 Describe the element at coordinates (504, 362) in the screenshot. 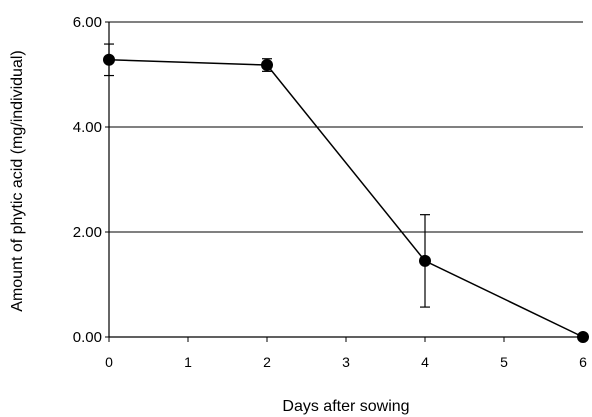

I see `x-tick-label-5: 5` at that location.